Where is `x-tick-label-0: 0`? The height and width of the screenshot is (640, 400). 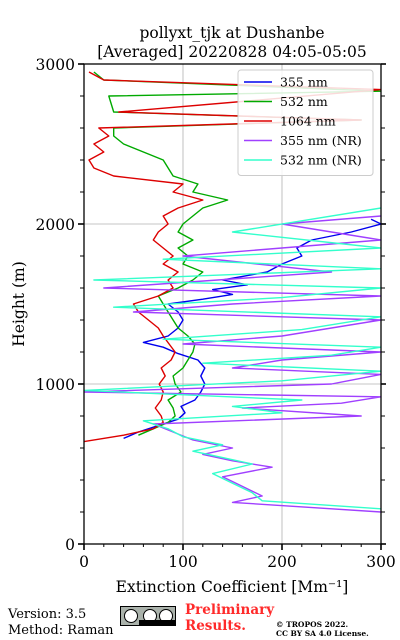
x-tick-label-0: 0 is located at coordinates (84, 562).